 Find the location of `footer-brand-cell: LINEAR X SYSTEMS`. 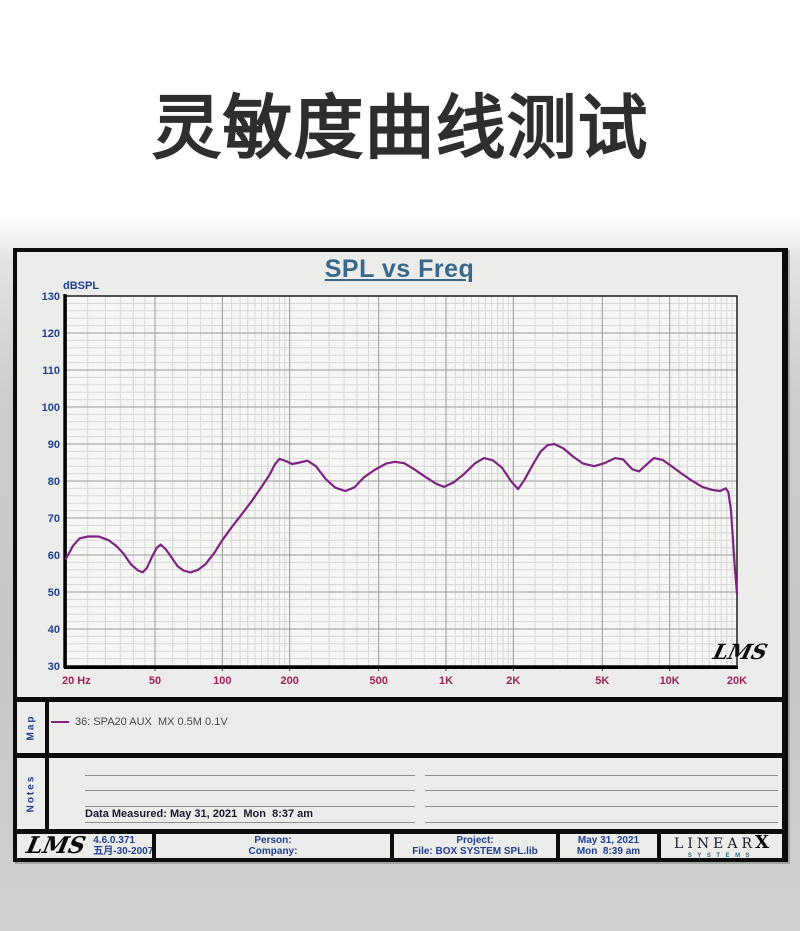

footer-brand-cell: LINEAR X SYSTEMS is located at coordinates (719, 846).